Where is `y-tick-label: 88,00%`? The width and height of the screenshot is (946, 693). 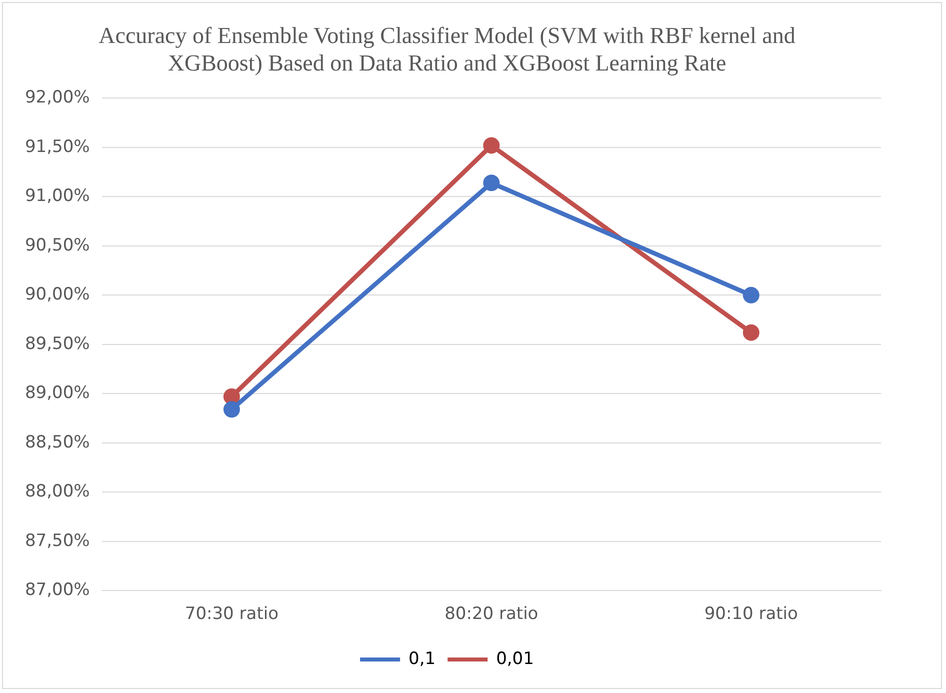 y-tick-label: 88,00% is located at coordinates (57, 492).